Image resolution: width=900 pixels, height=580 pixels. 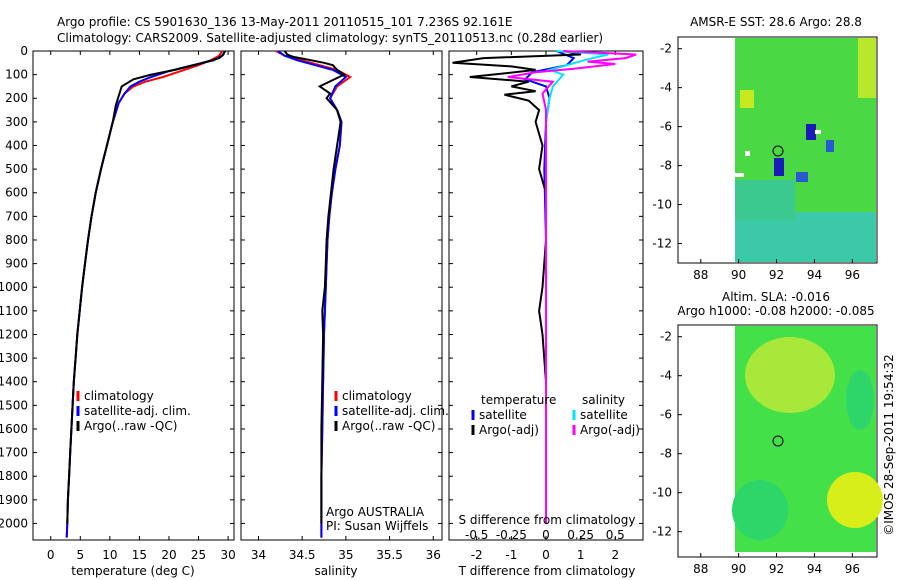 I want to click on legend-label: salinity, so click(x=603, y=400).